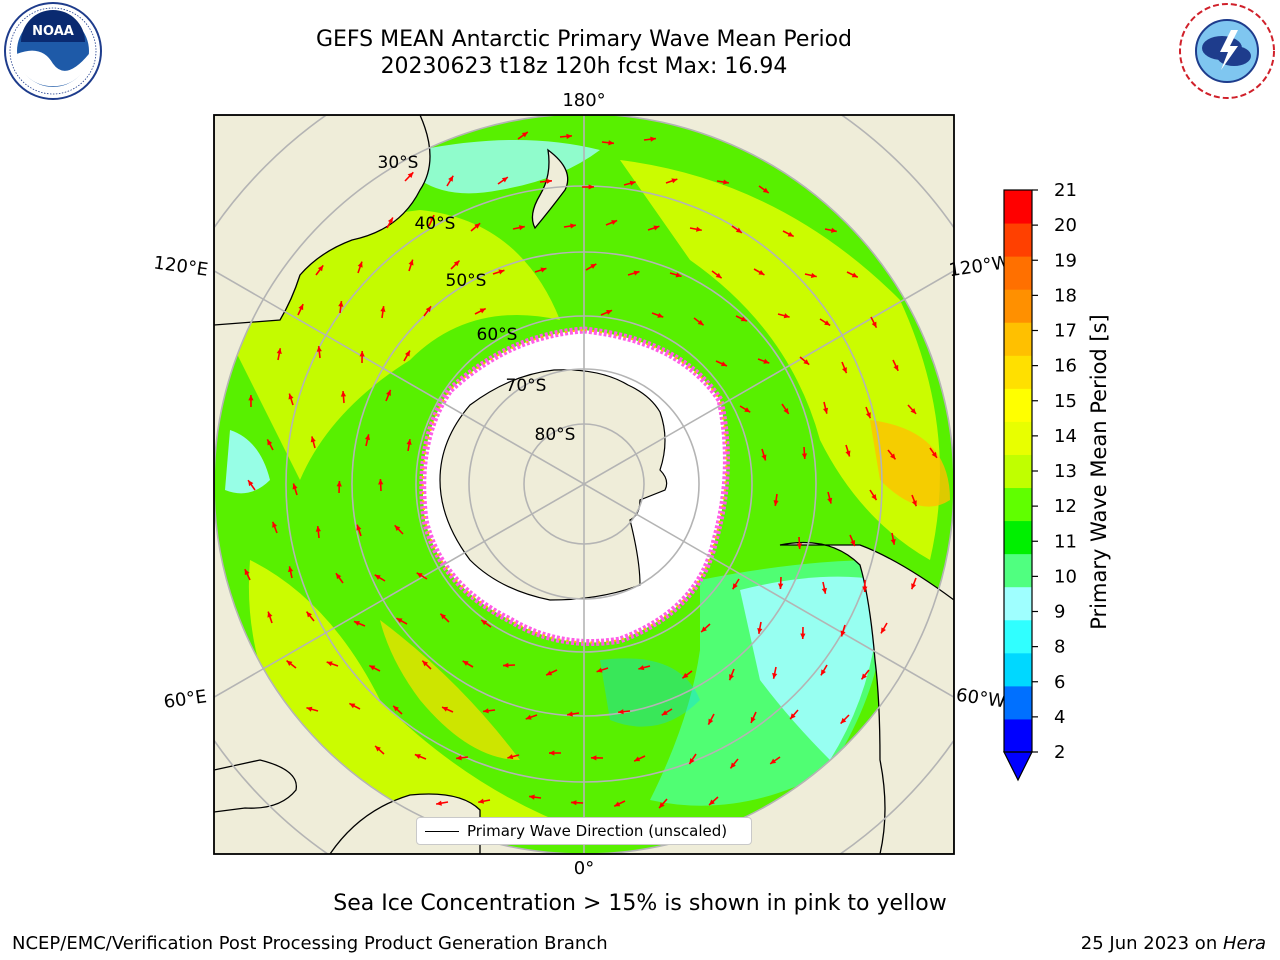  Describe the element at coordinates (584, 868) in the screenshot. I see `lon-label-0: 0°` at that location.